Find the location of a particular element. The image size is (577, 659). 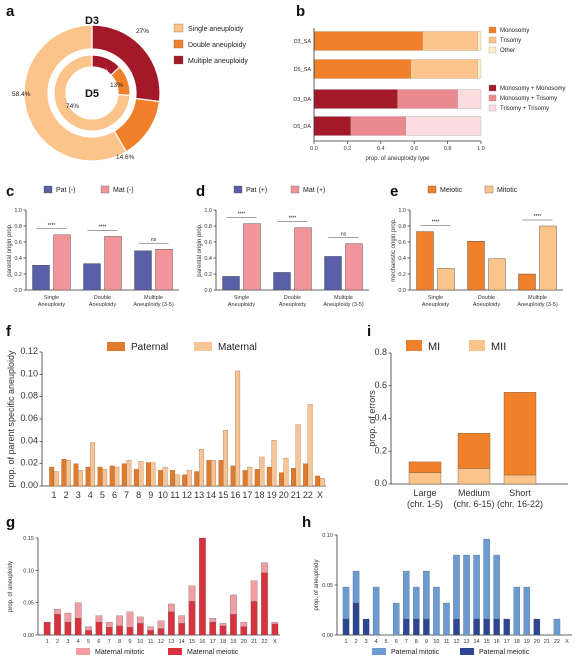

e-y-tick-label: 0.2 is located at coordinates (402, 275).